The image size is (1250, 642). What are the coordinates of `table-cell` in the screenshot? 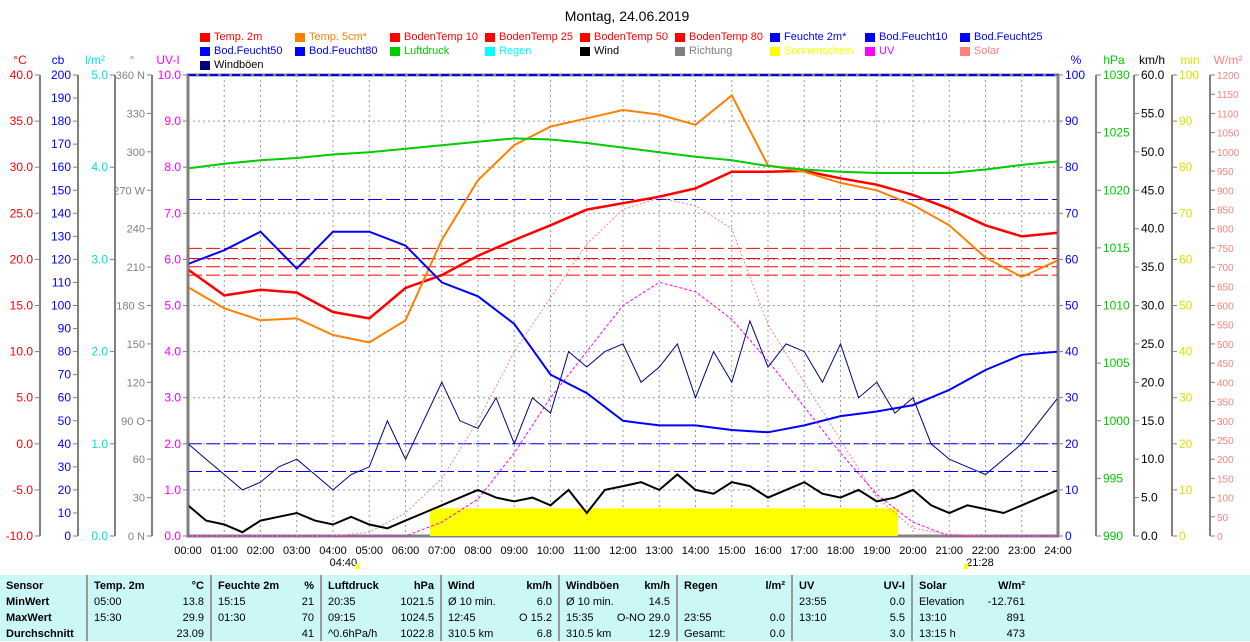 It's located at (40, 618).